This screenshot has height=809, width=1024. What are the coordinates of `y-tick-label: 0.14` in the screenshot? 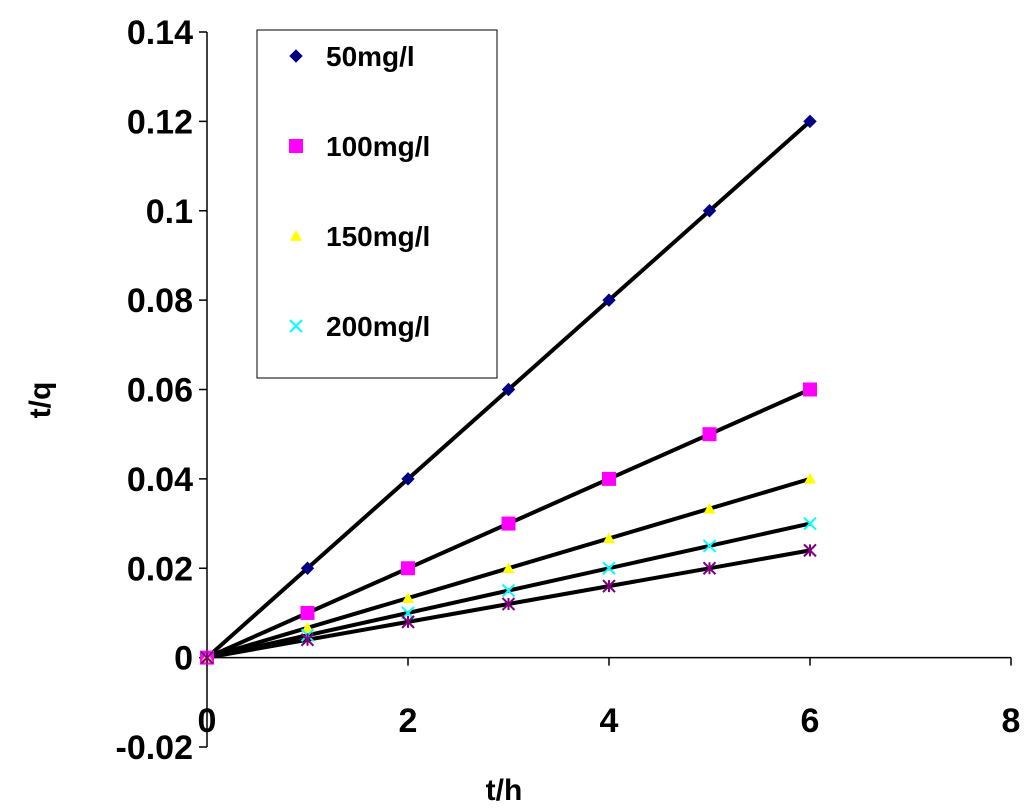 It's located at (160, 33).